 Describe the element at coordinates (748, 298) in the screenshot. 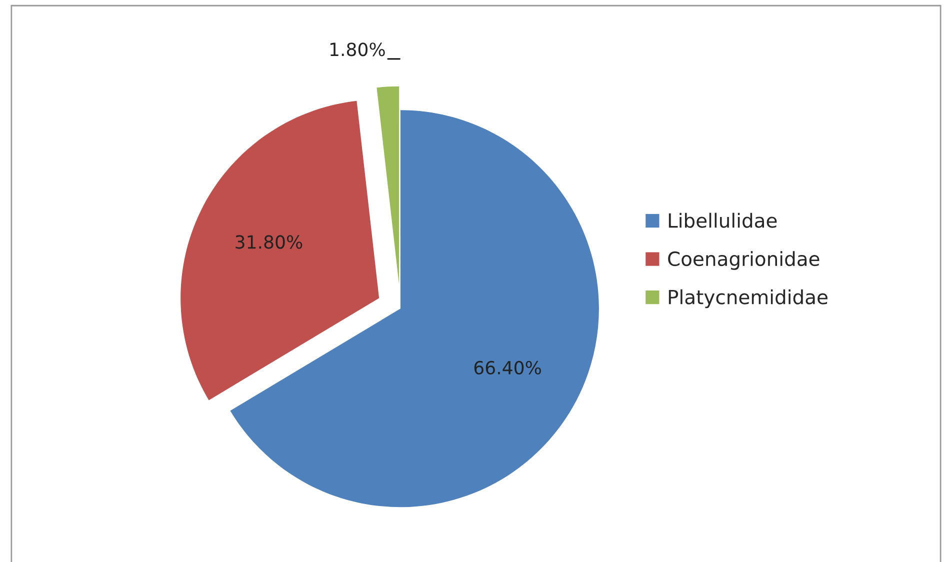

I see `legend-label: Platycnemididae` at that location.